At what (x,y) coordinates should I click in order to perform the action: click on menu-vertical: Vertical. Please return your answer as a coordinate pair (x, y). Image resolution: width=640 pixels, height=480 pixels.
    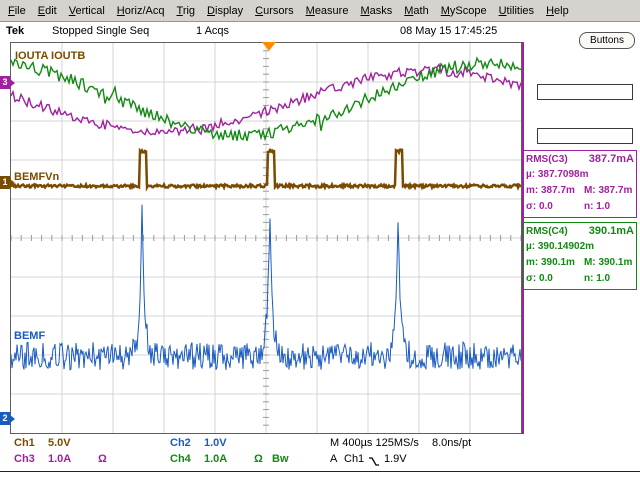
    Looking at the image, I should click on (86, 10).